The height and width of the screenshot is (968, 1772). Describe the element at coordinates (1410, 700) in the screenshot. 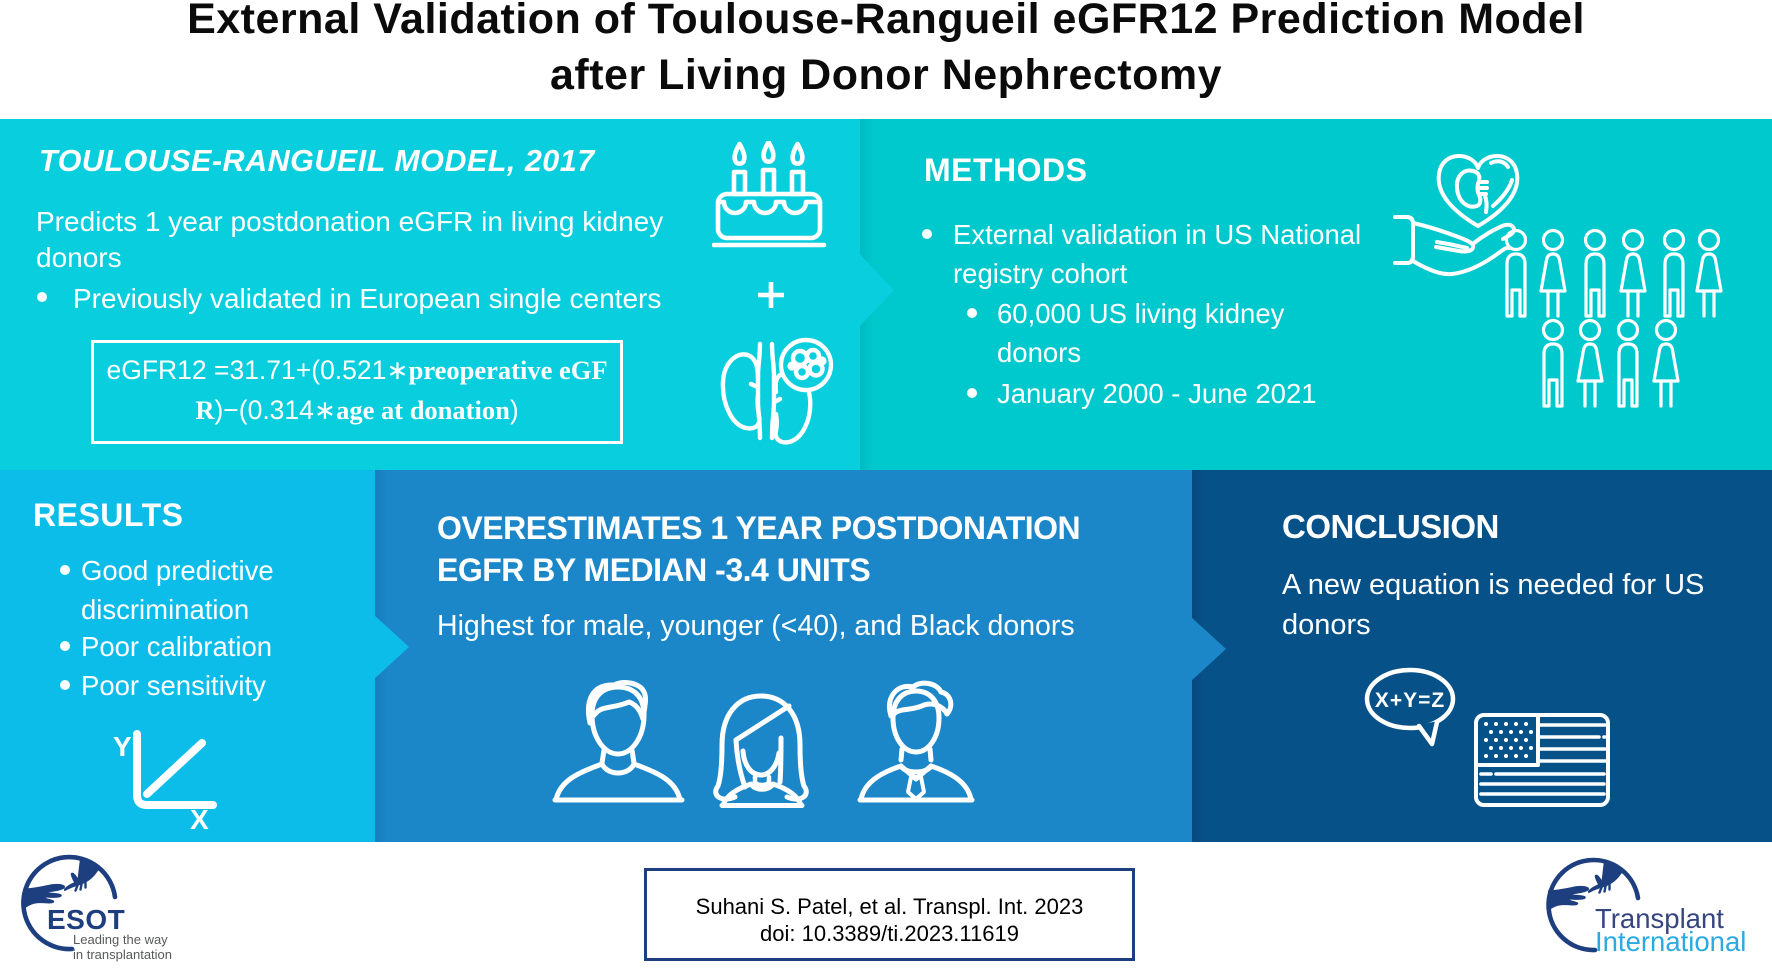

I see `svg-text: X+Y=Z` at that location.